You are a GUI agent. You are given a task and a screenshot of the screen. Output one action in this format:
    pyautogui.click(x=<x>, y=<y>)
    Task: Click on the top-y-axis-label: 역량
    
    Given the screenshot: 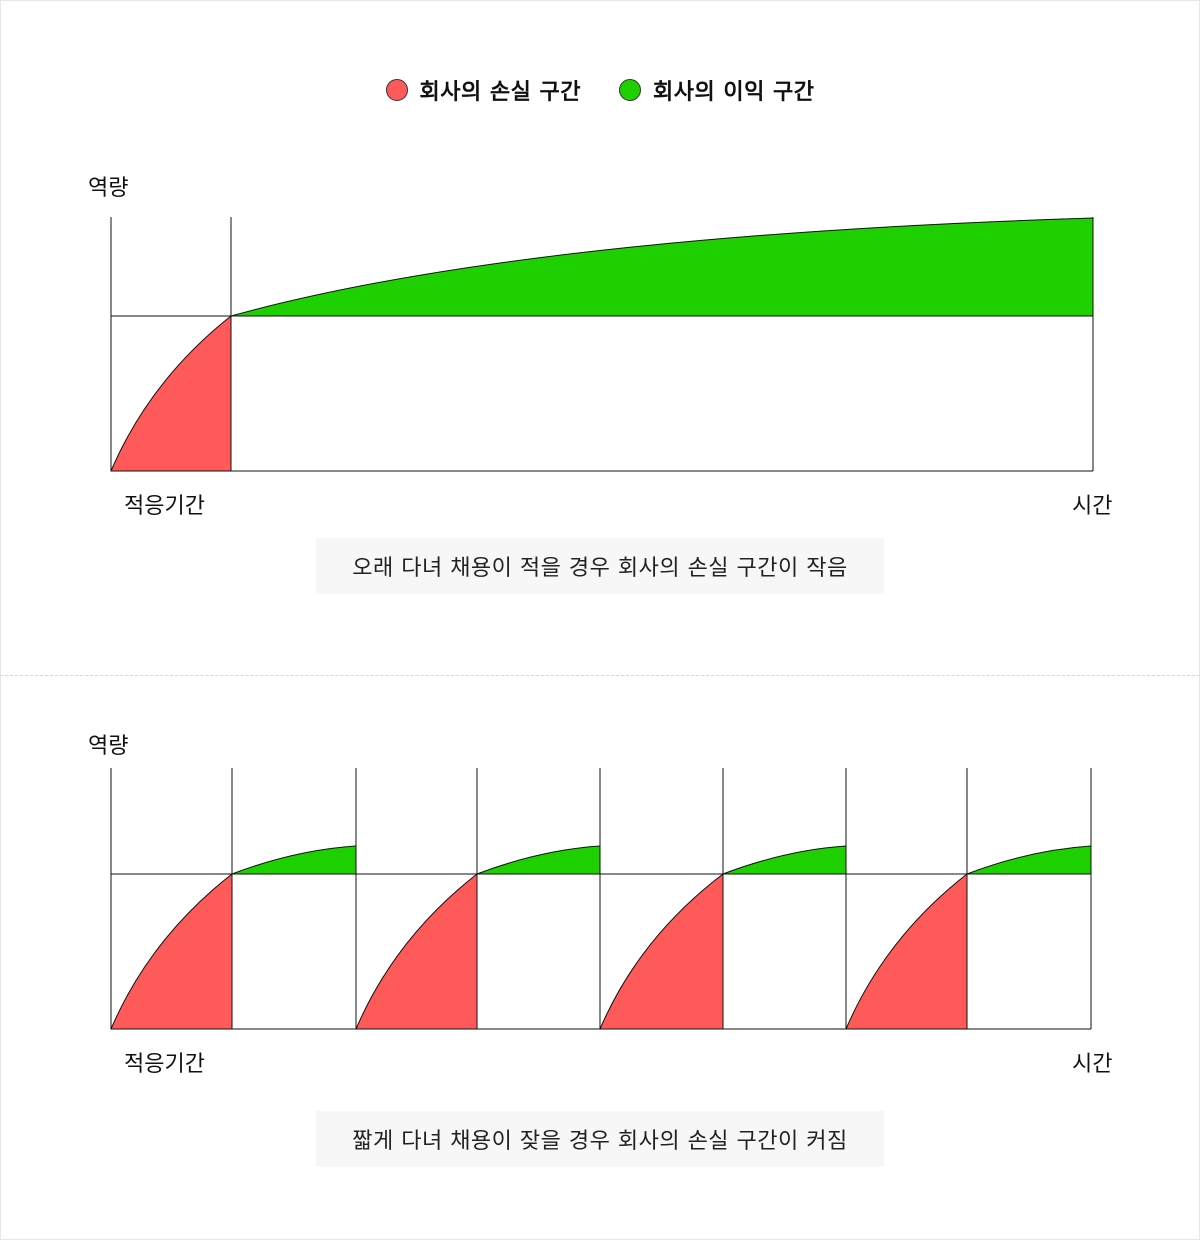 What is the action you would take?
    pyautogui.click(x=108, y=188)
    